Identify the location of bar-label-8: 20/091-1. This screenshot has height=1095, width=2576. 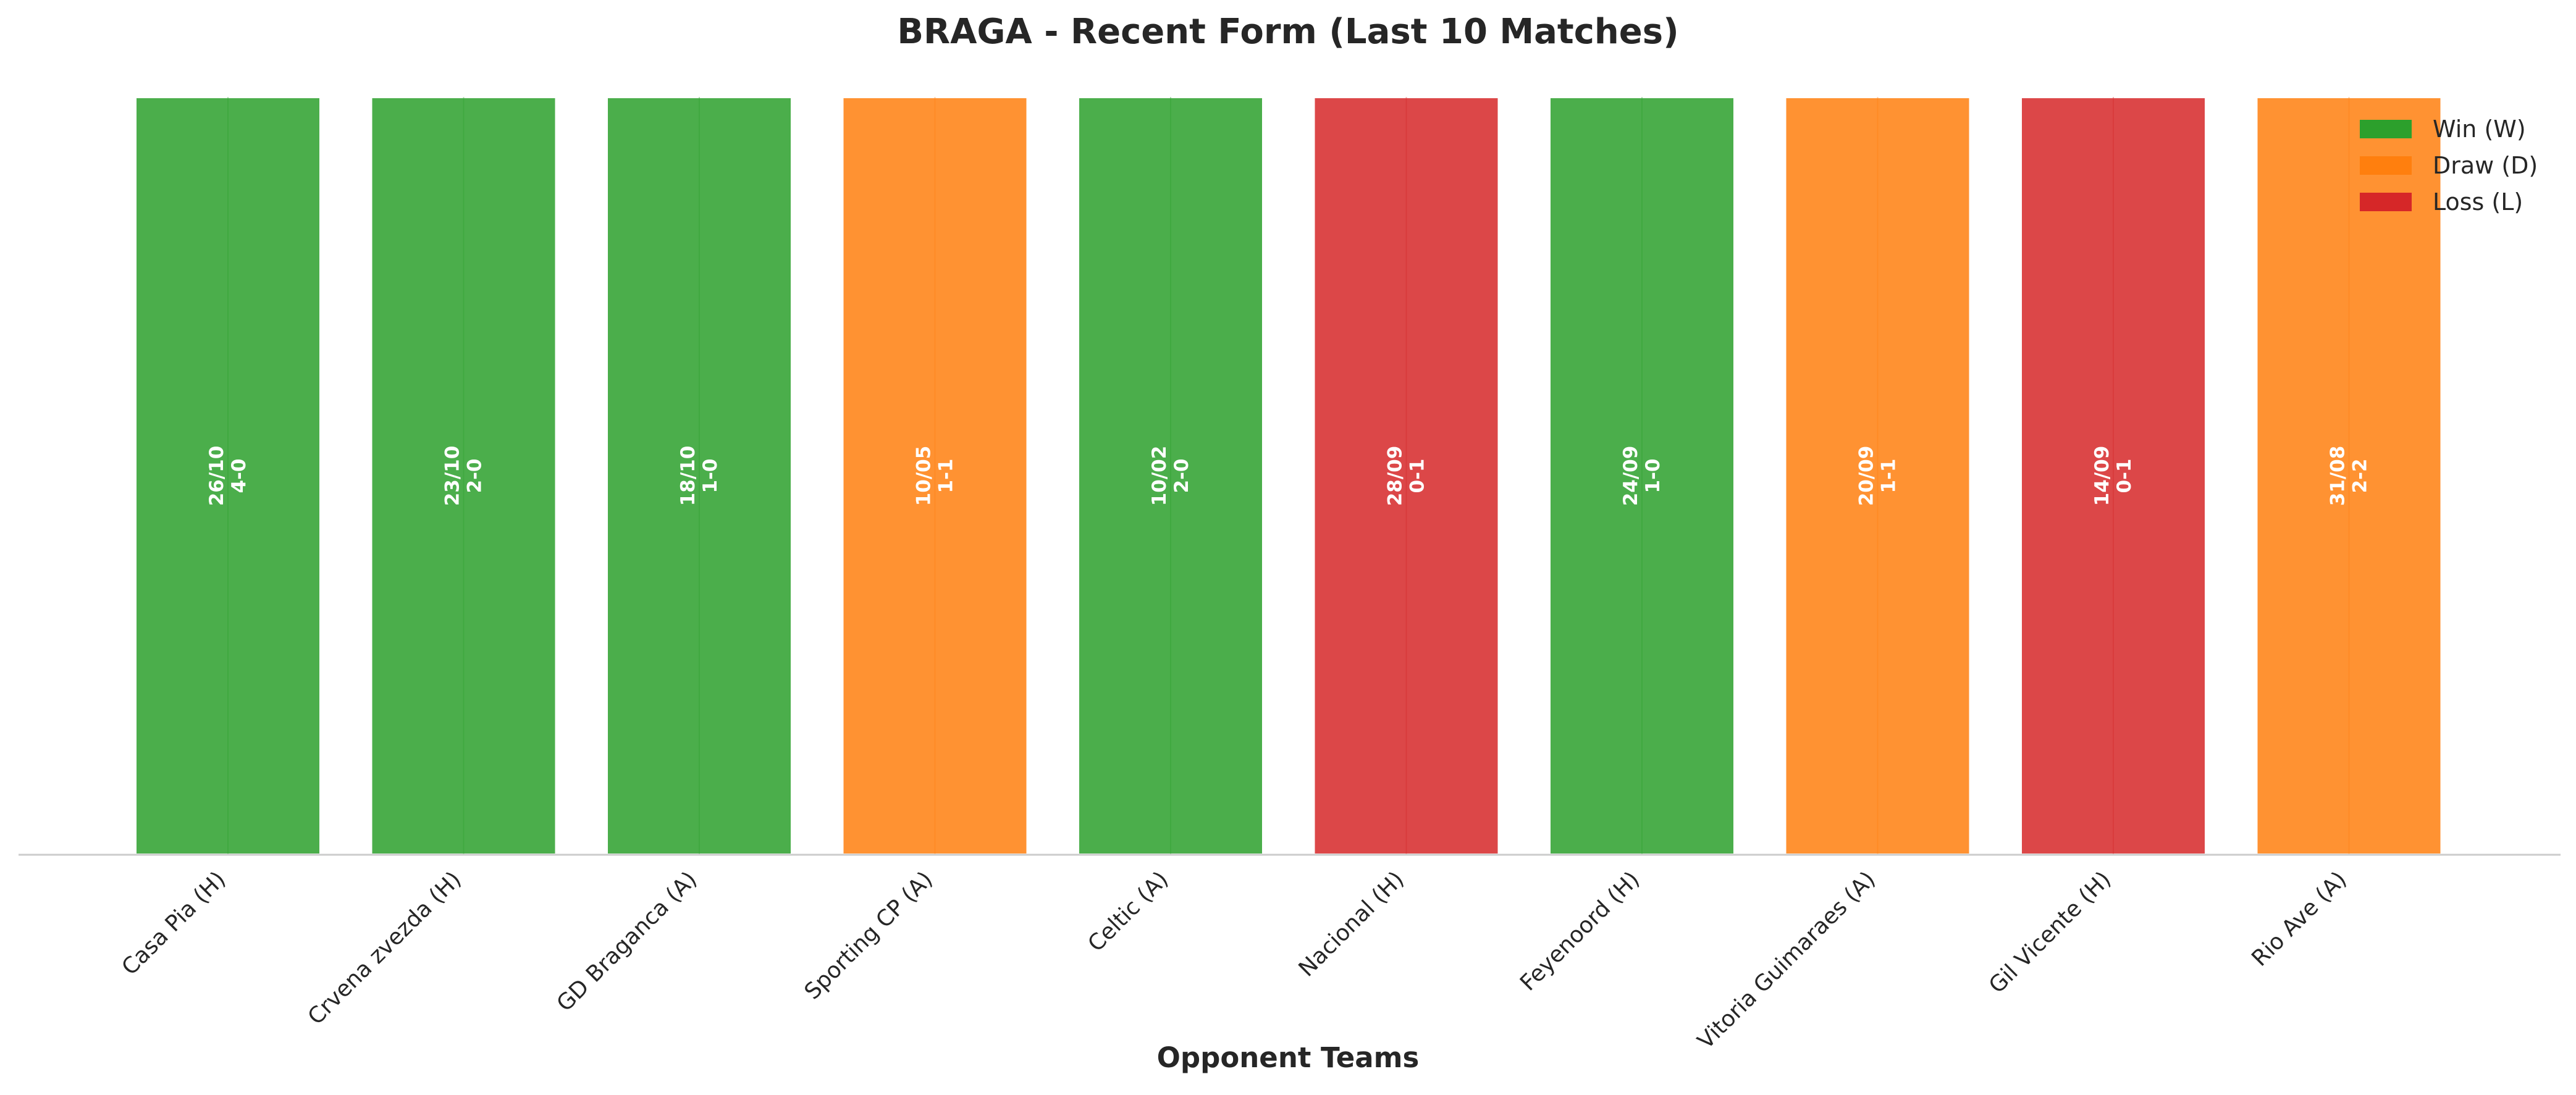
(1878, 476).